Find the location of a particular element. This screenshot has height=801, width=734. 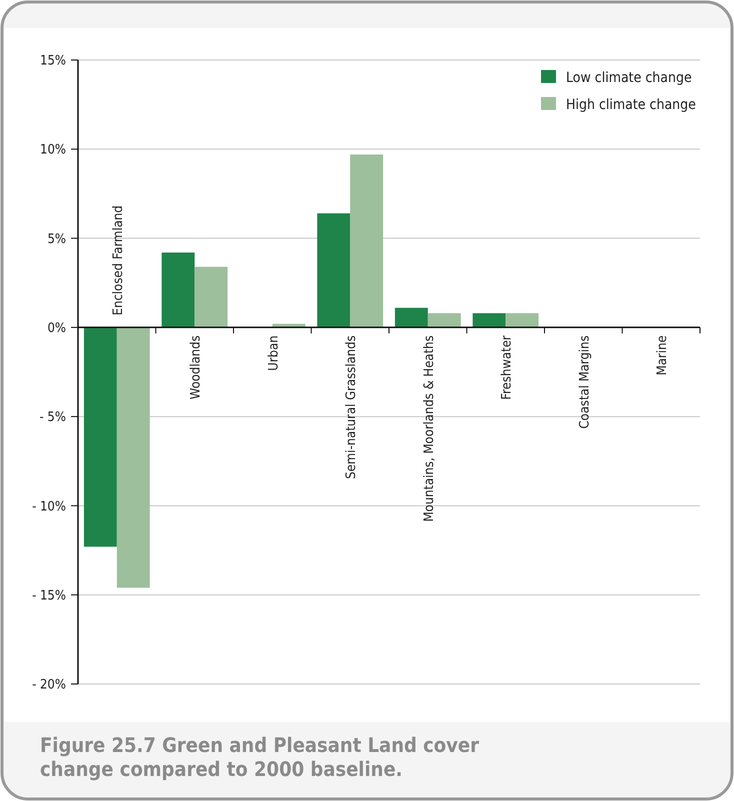

y-tick-label: 0% is located at coordinates (56, 328).